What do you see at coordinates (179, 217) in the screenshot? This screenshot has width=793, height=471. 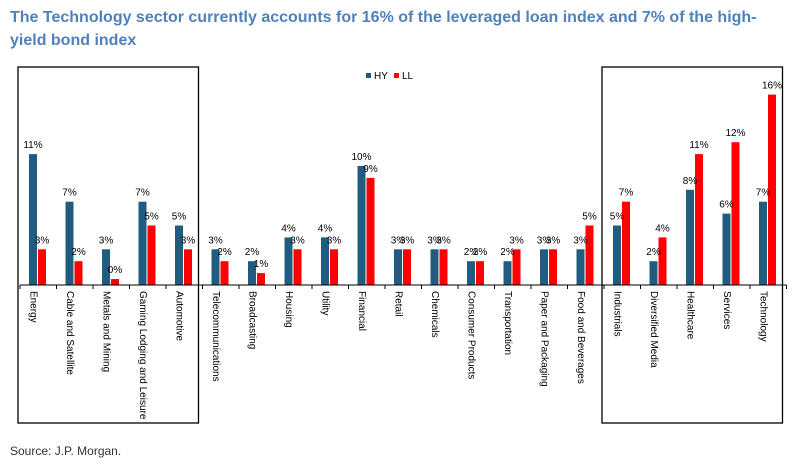 I see `data-label-hy-5: 5%` at bounding box center [179, 217].